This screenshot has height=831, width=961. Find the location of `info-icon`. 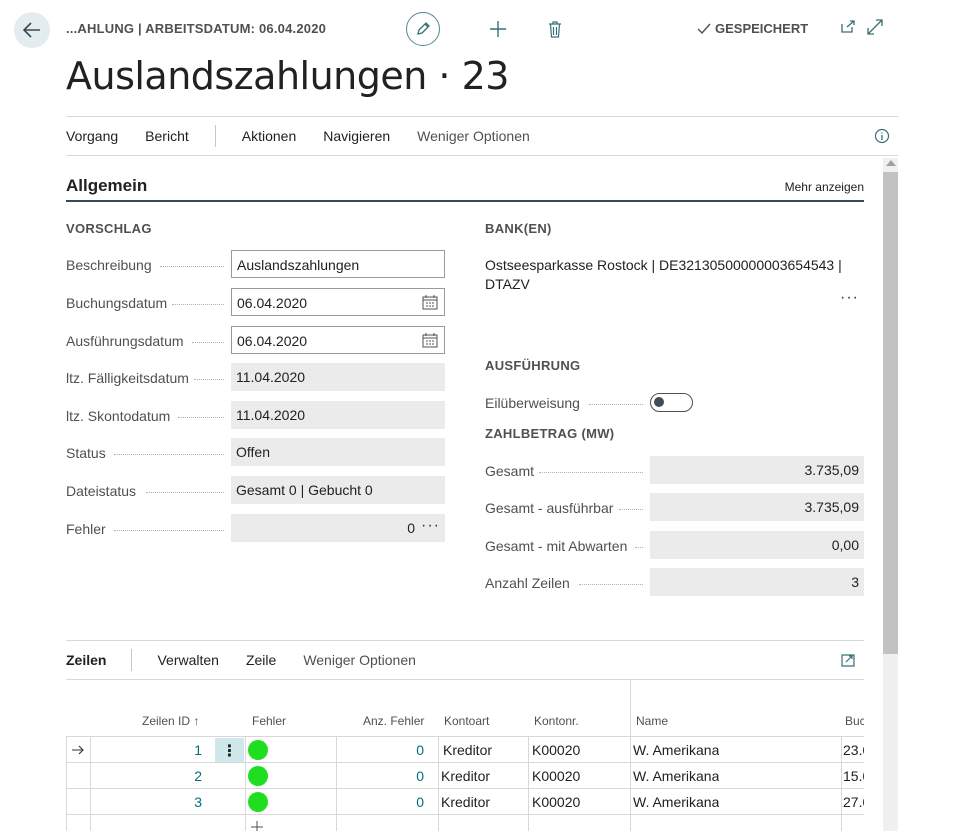

info-icon is located at coordinates (882, 136).